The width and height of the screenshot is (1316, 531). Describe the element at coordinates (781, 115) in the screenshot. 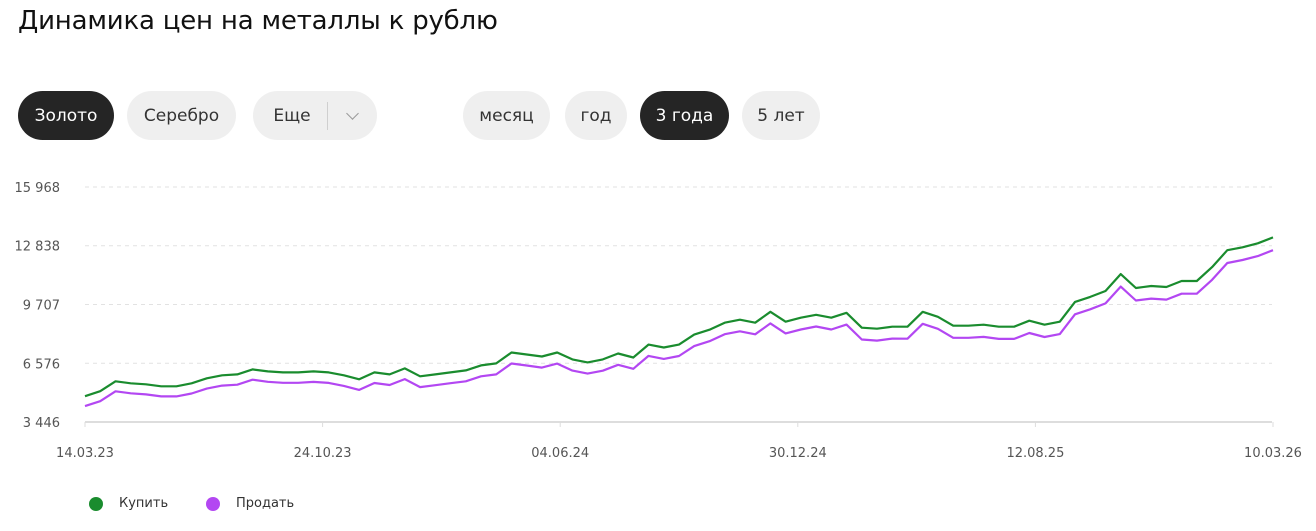

I see `tab-period-5-years: 5 лет` at that location.